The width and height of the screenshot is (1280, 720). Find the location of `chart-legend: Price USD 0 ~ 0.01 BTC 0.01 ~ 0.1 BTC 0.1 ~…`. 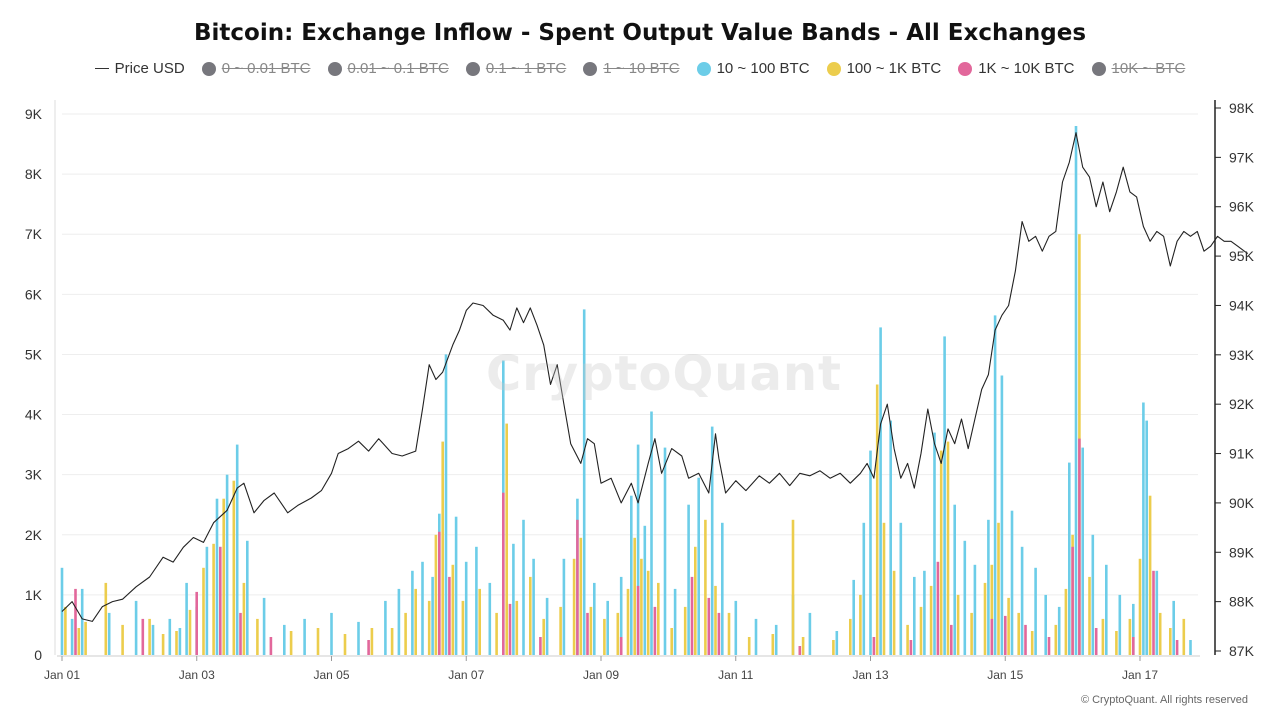

chart-legend: Price USD 0 ~ 0.01 BTC 0.01 ~ 0.1 BTC 0.1 ~… is located at coordinates (640, 68).